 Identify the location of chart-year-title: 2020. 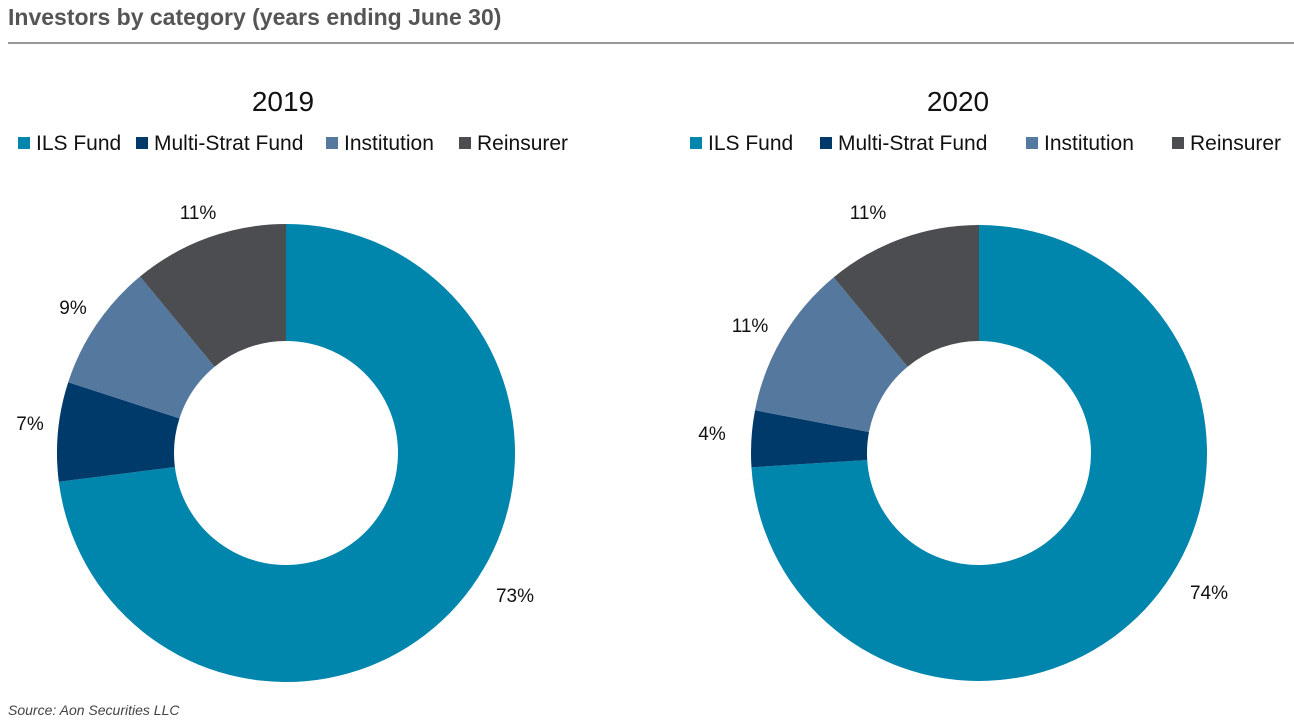
(958, 101).